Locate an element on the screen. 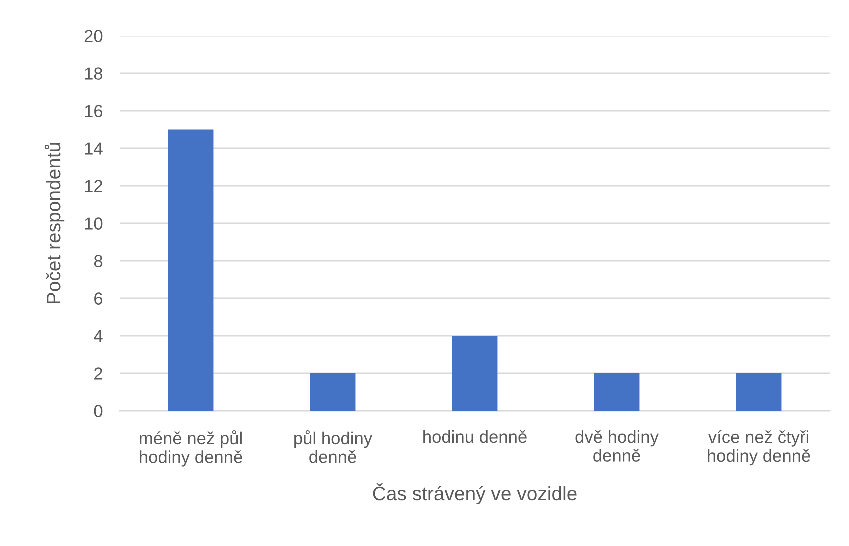 The height and width of the screenshot is (546, 849). y-tick-label: 8 is located at coordinates (98, 261).